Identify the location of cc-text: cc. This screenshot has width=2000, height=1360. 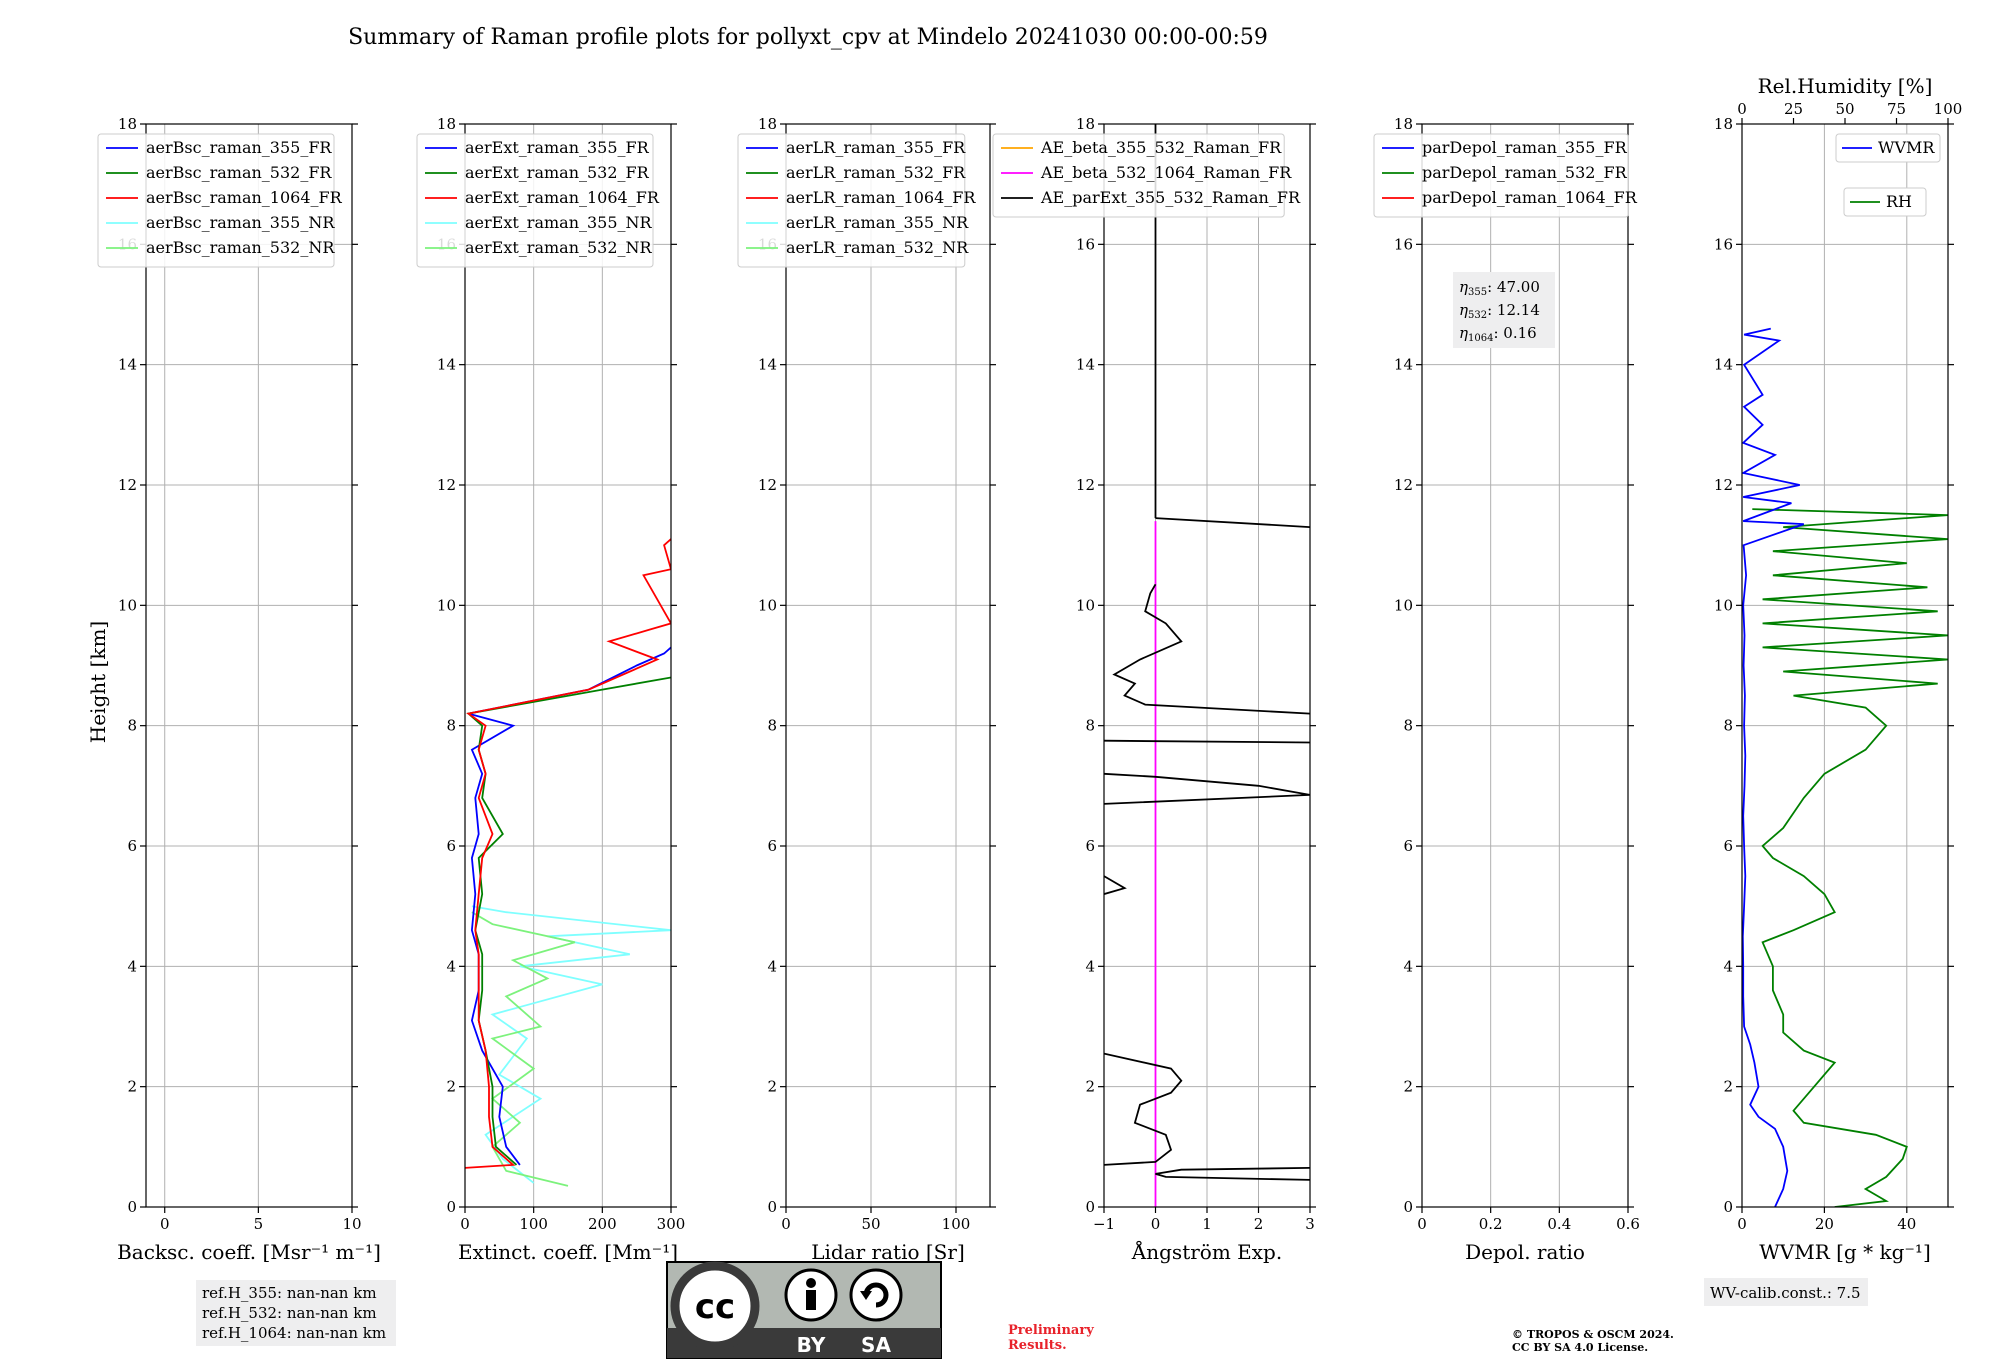
(715, 1307).